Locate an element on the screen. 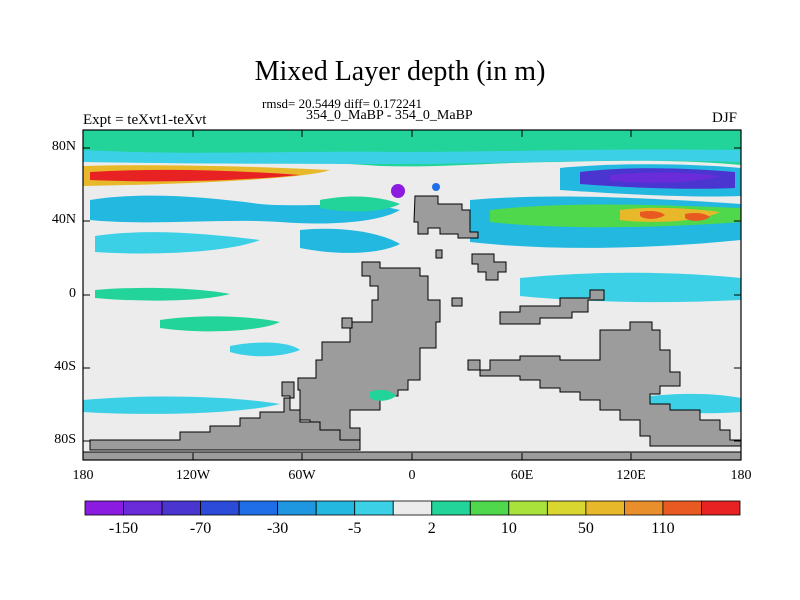 This screenshot has height=600, width=800. colorbar is located at coordinates (412, 508).